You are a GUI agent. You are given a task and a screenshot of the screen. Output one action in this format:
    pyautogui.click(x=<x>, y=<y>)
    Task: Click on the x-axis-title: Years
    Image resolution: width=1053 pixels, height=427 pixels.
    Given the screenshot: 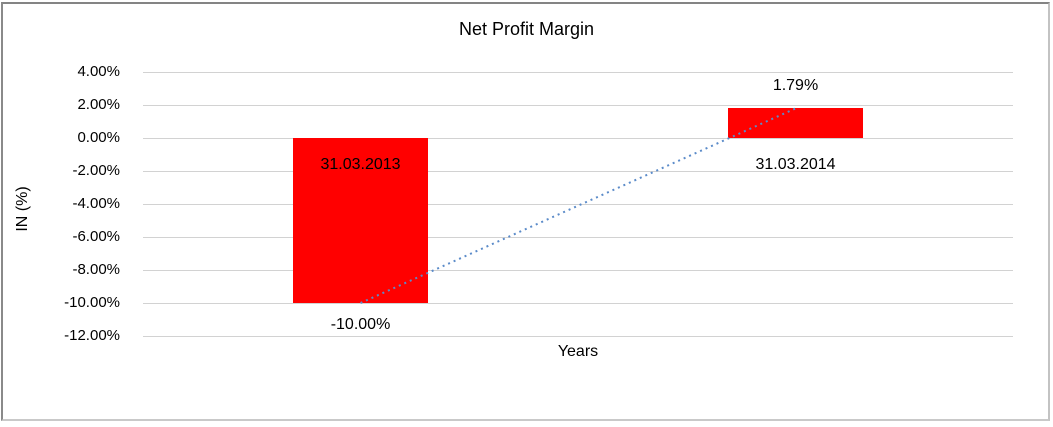 What is the action you would take?
    pyautogui.click(x=578, y=351)
    